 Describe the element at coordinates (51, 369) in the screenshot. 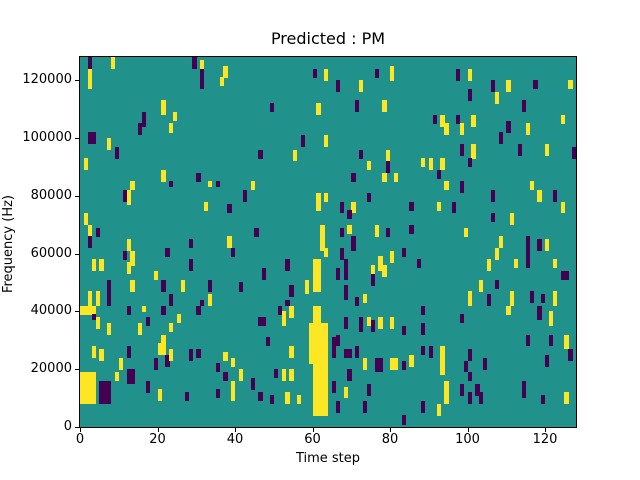

I see `y-tick-label: 20000` at that location.